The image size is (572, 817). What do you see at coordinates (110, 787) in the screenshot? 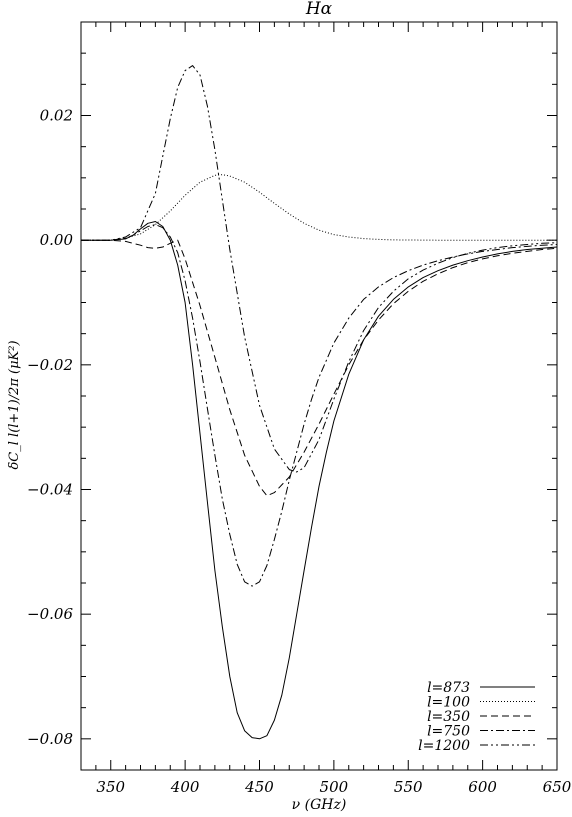
I see `x-tick-label: 350` at bounding box center [110, 787].